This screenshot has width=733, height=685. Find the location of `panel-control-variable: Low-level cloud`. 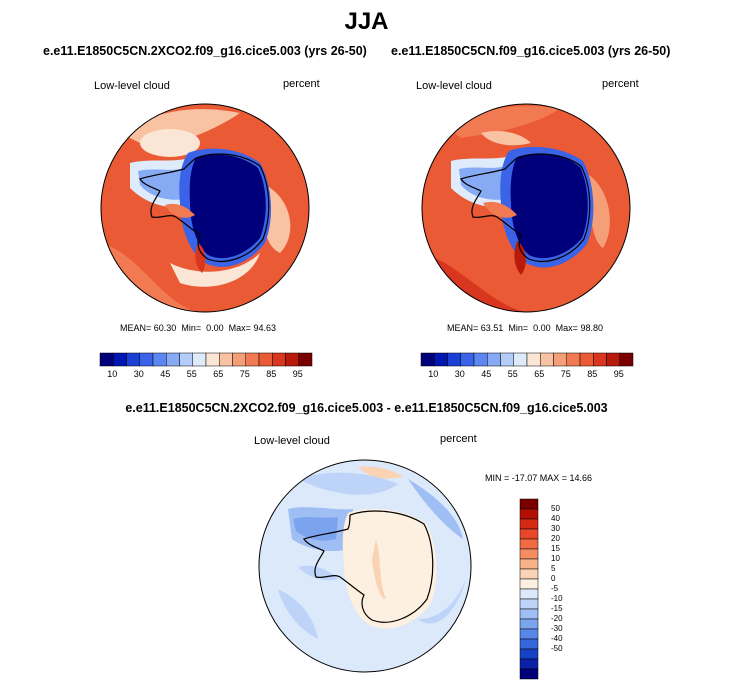

panel-control-variable: Low-level cloud is located at coordinates (454, 86).